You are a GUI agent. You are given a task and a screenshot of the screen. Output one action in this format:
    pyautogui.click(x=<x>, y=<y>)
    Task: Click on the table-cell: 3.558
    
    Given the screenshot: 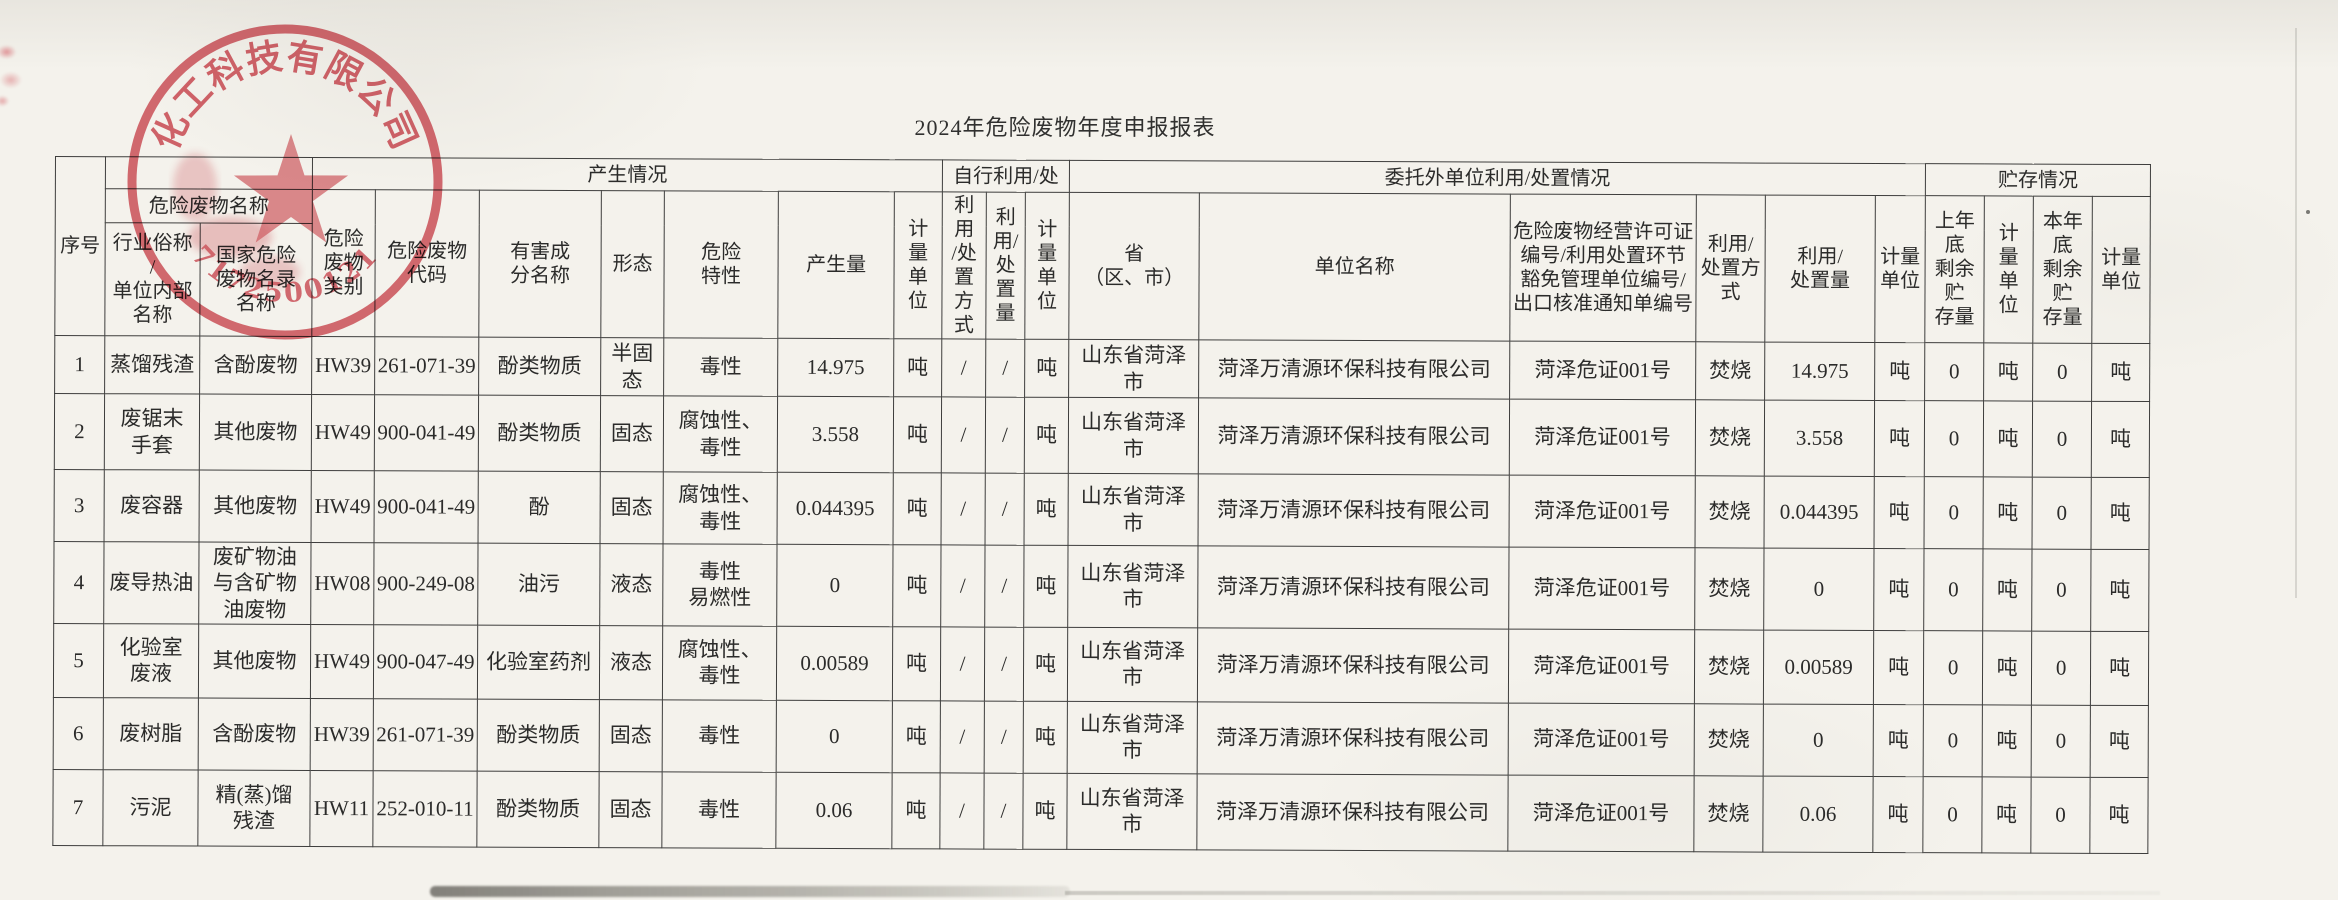 What is the action you would take?
    pyautogui.click(x=1819, y=438)
    